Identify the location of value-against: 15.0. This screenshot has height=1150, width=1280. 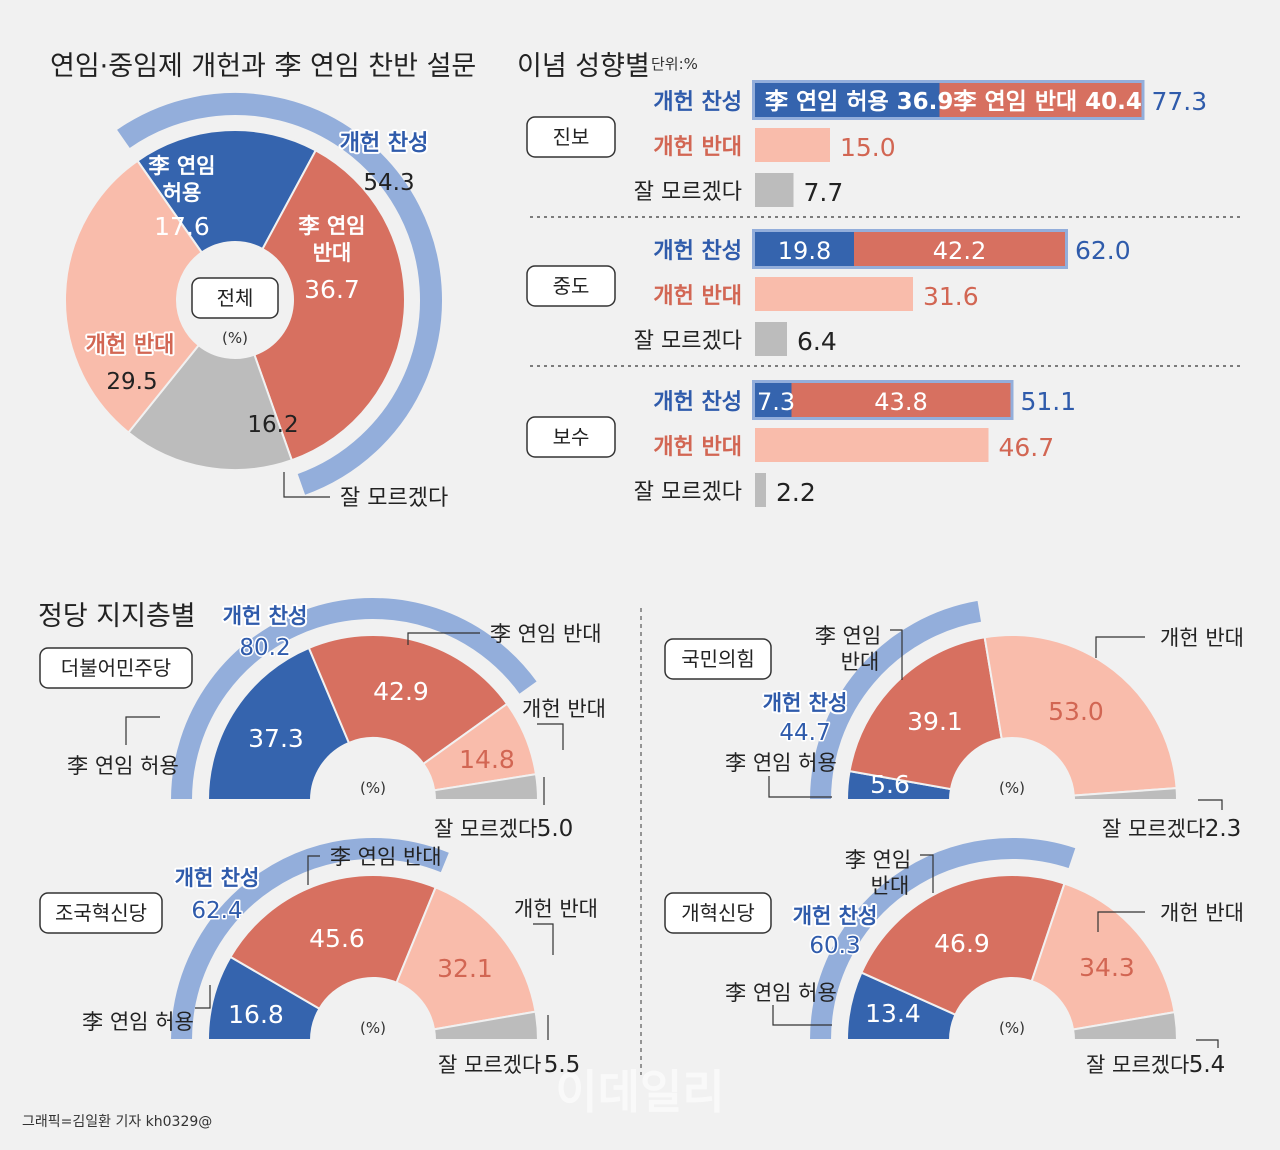
(868, 147).